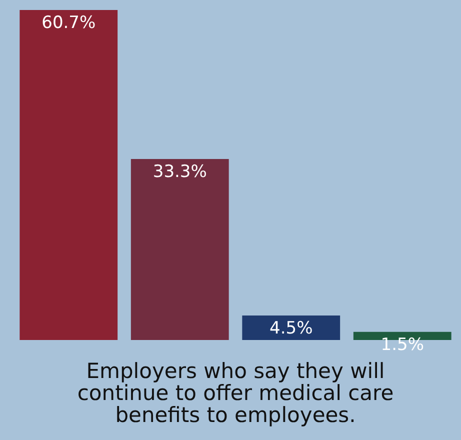 The height and width of the screenshot is (440, 461). I want to click on data-label: 1.5%, so click(402, 344).